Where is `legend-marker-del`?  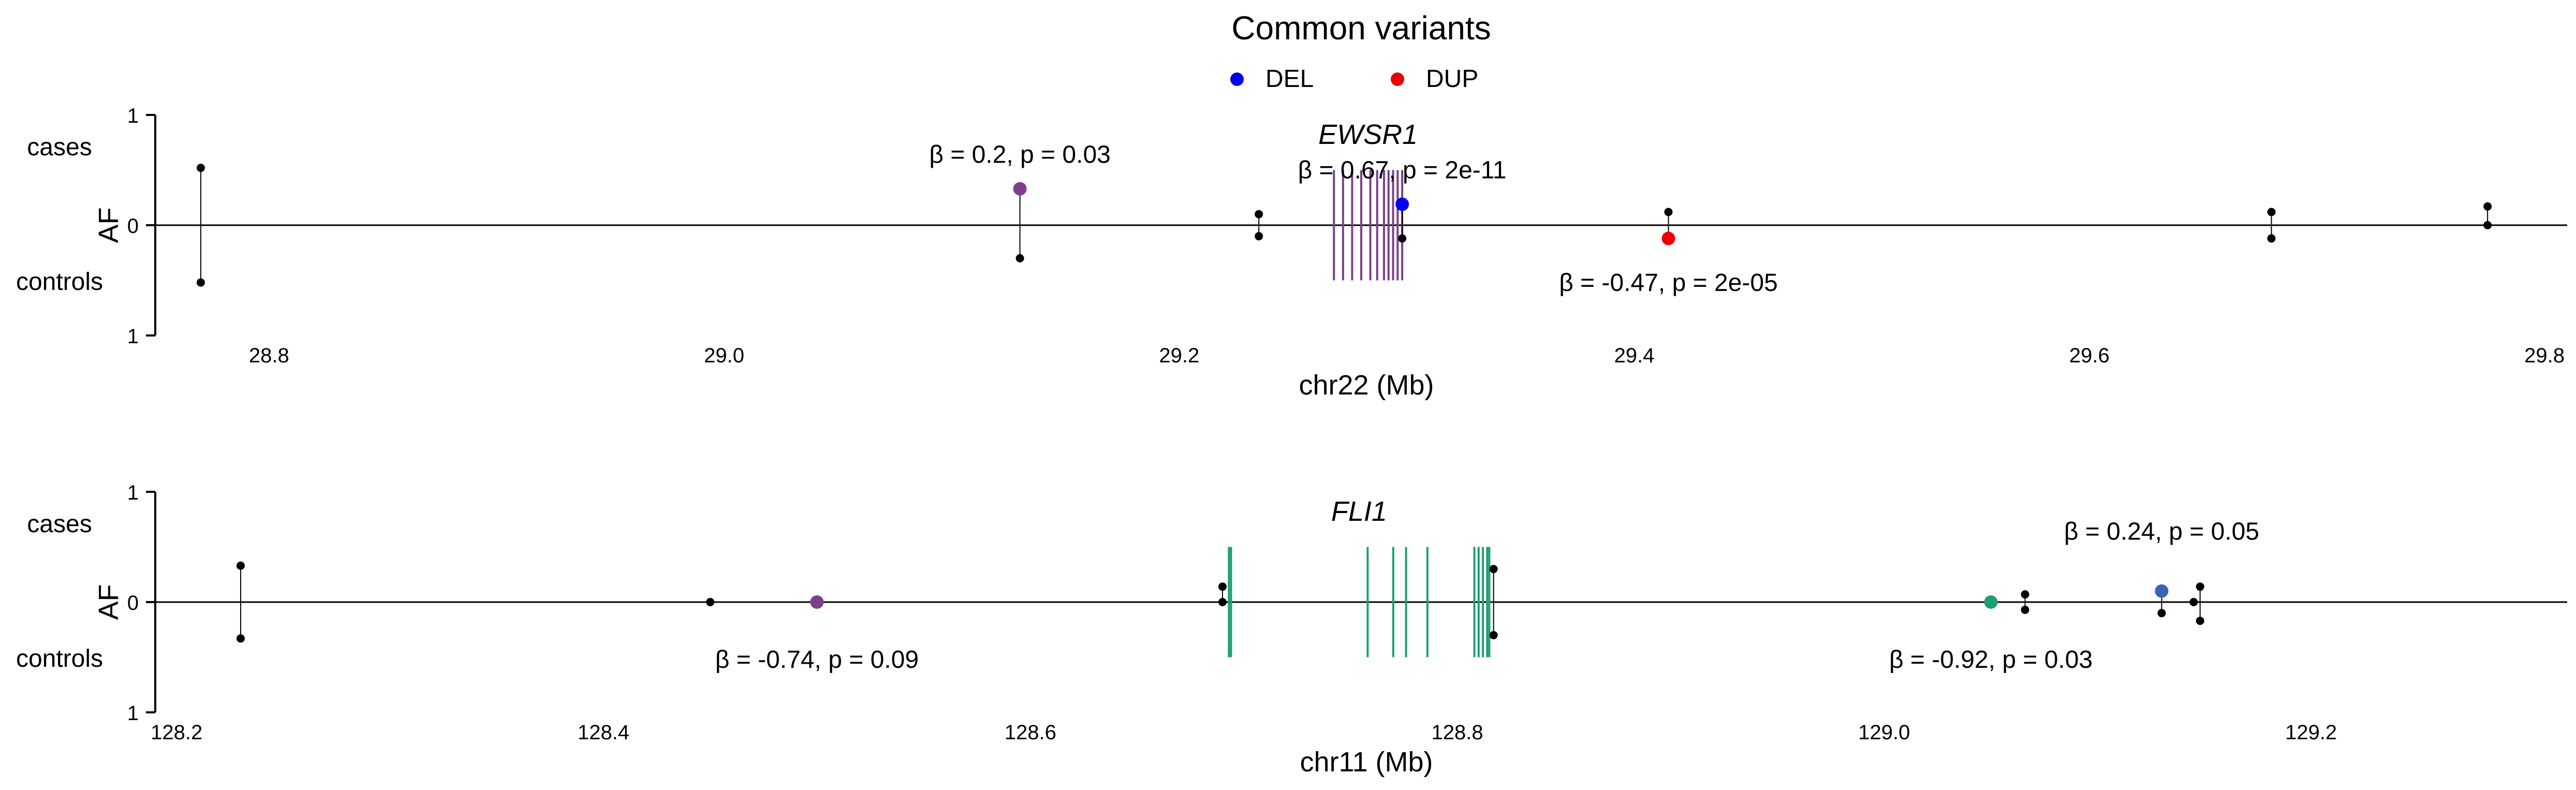
legend-marker-del is located at coordinates (1237, 79).